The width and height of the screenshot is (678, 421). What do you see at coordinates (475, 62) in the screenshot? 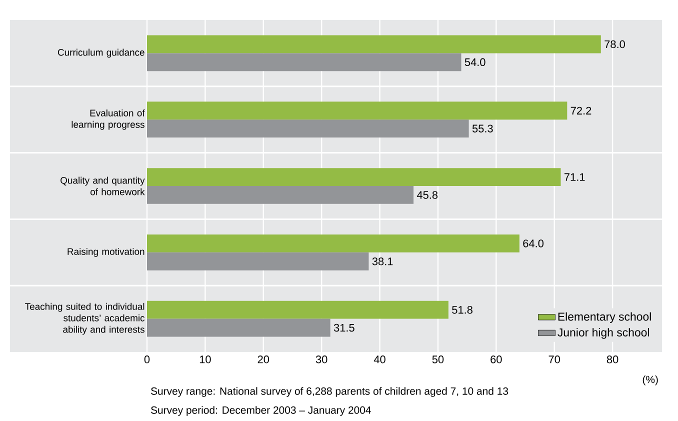
I see `data-label: 54.0` at bounding box center [475, 62].